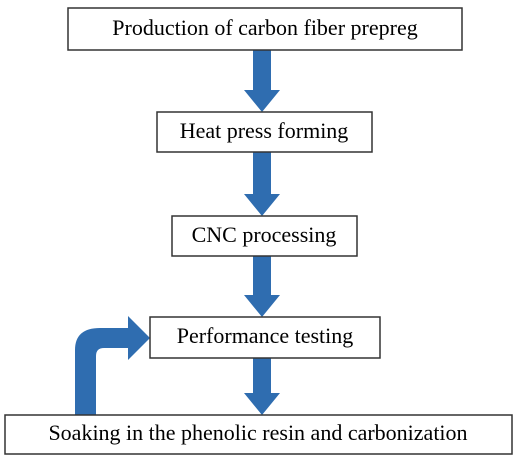  I want to click on node-label: Heat press forming, so click(264, 130).